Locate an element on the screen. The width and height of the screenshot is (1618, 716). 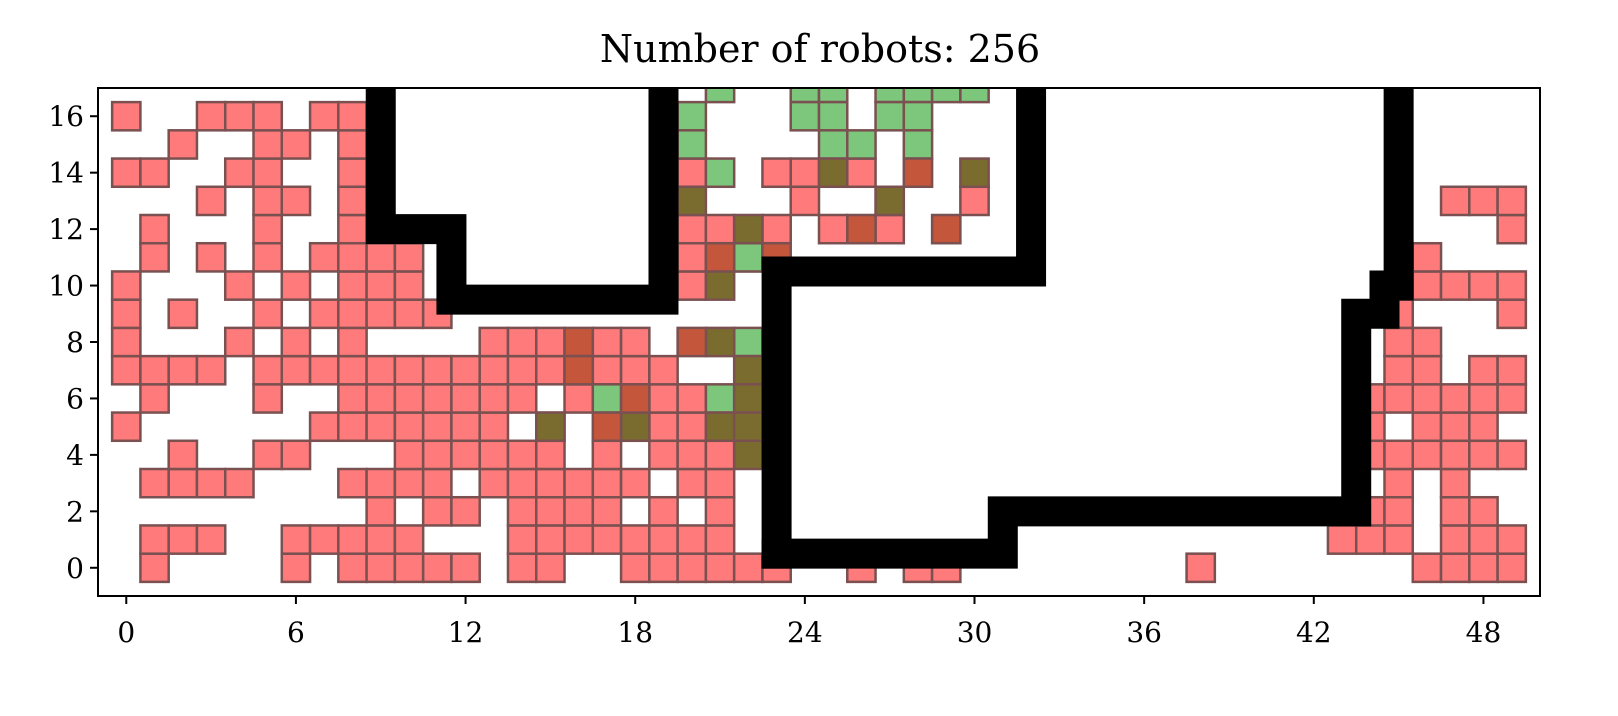
y-tick-label: 0 is located at coordinates (75, 568).